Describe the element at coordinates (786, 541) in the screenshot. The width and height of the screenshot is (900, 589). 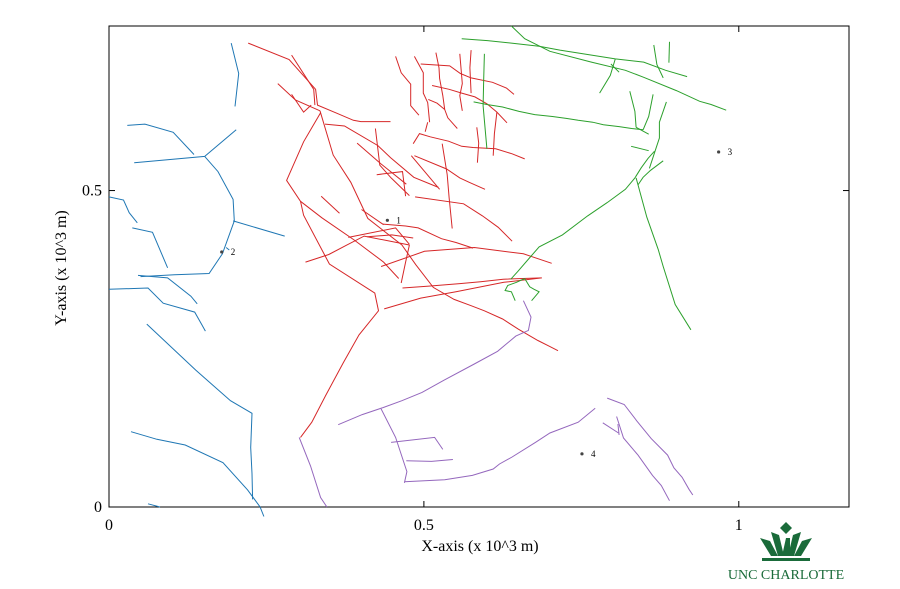
I see `crown-icon` at that location.